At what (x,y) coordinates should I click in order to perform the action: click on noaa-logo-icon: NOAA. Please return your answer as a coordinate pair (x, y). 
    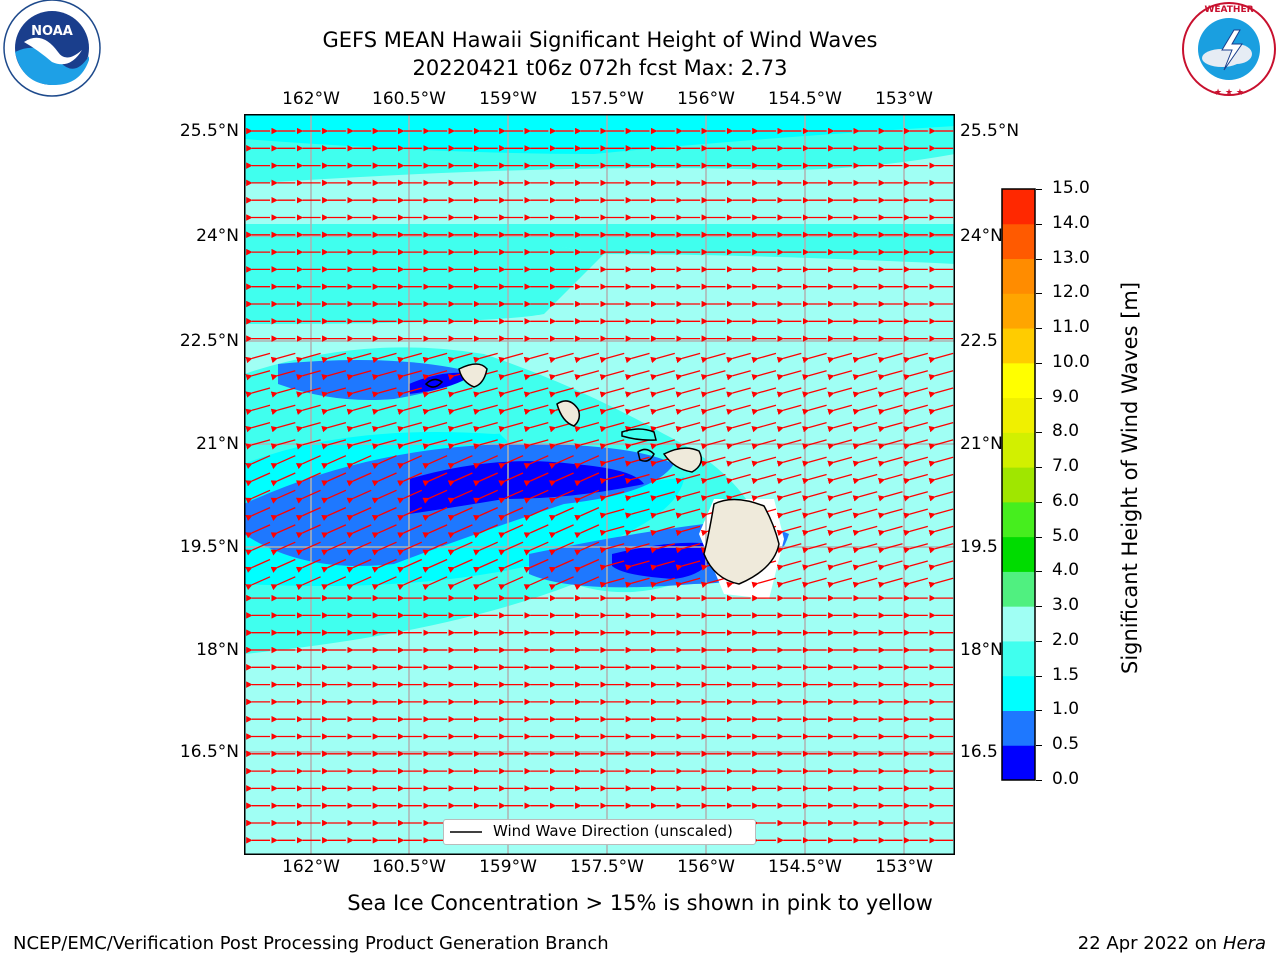
    Looking at the image, I should click on (52, 48).